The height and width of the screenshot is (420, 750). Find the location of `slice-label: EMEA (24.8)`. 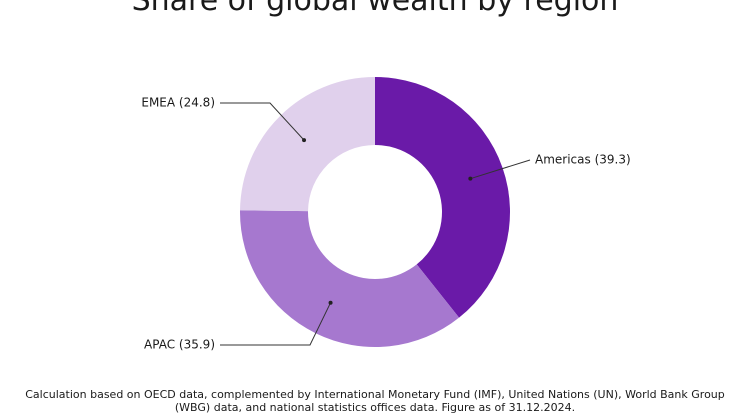

slice-label: EMEA (24.8) is located at coordinates (178, 103).